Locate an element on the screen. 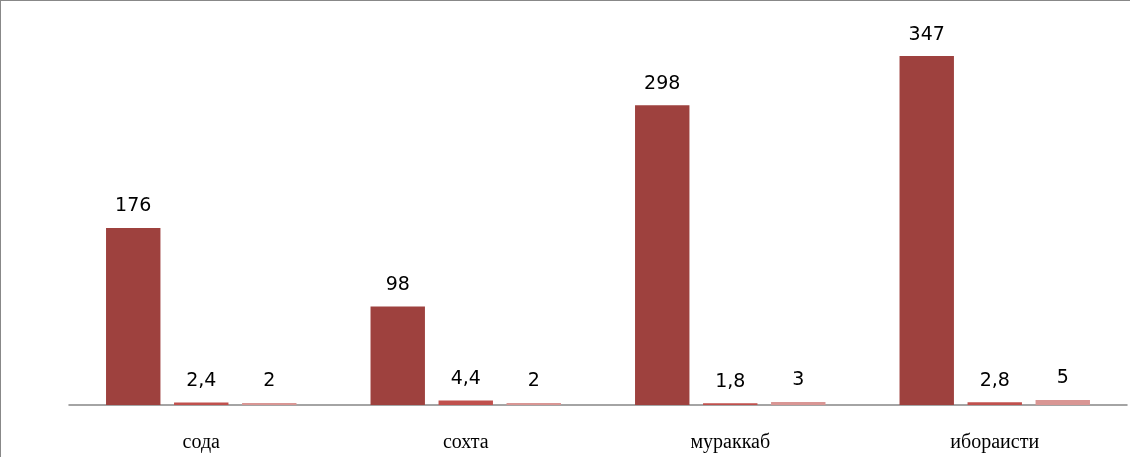 This screenshot has height=457, width=1130. x-tick-label: сода is located at coordinates (201, 441).